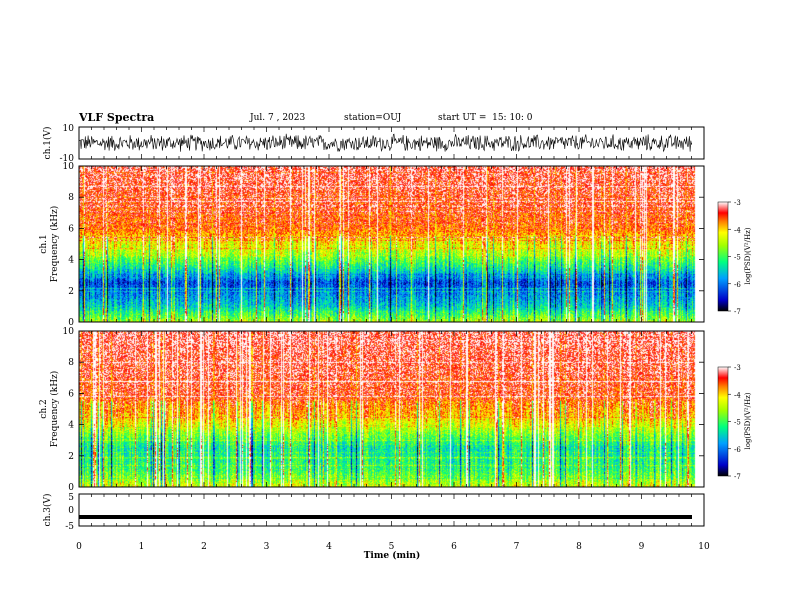 Image resolution: width=792 pixels, height=612 pixels. Describe the element at coordinates (79, 547) in the screenshot. I see `x-tick-label: 0` at that location.